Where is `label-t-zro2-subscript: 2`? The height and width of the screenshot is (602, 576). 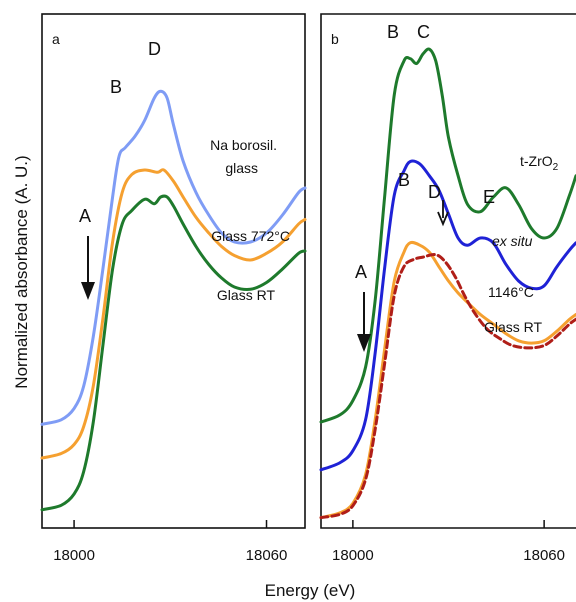
label-t-zro2-subscript: 2 is located at coordinates (556, 167).